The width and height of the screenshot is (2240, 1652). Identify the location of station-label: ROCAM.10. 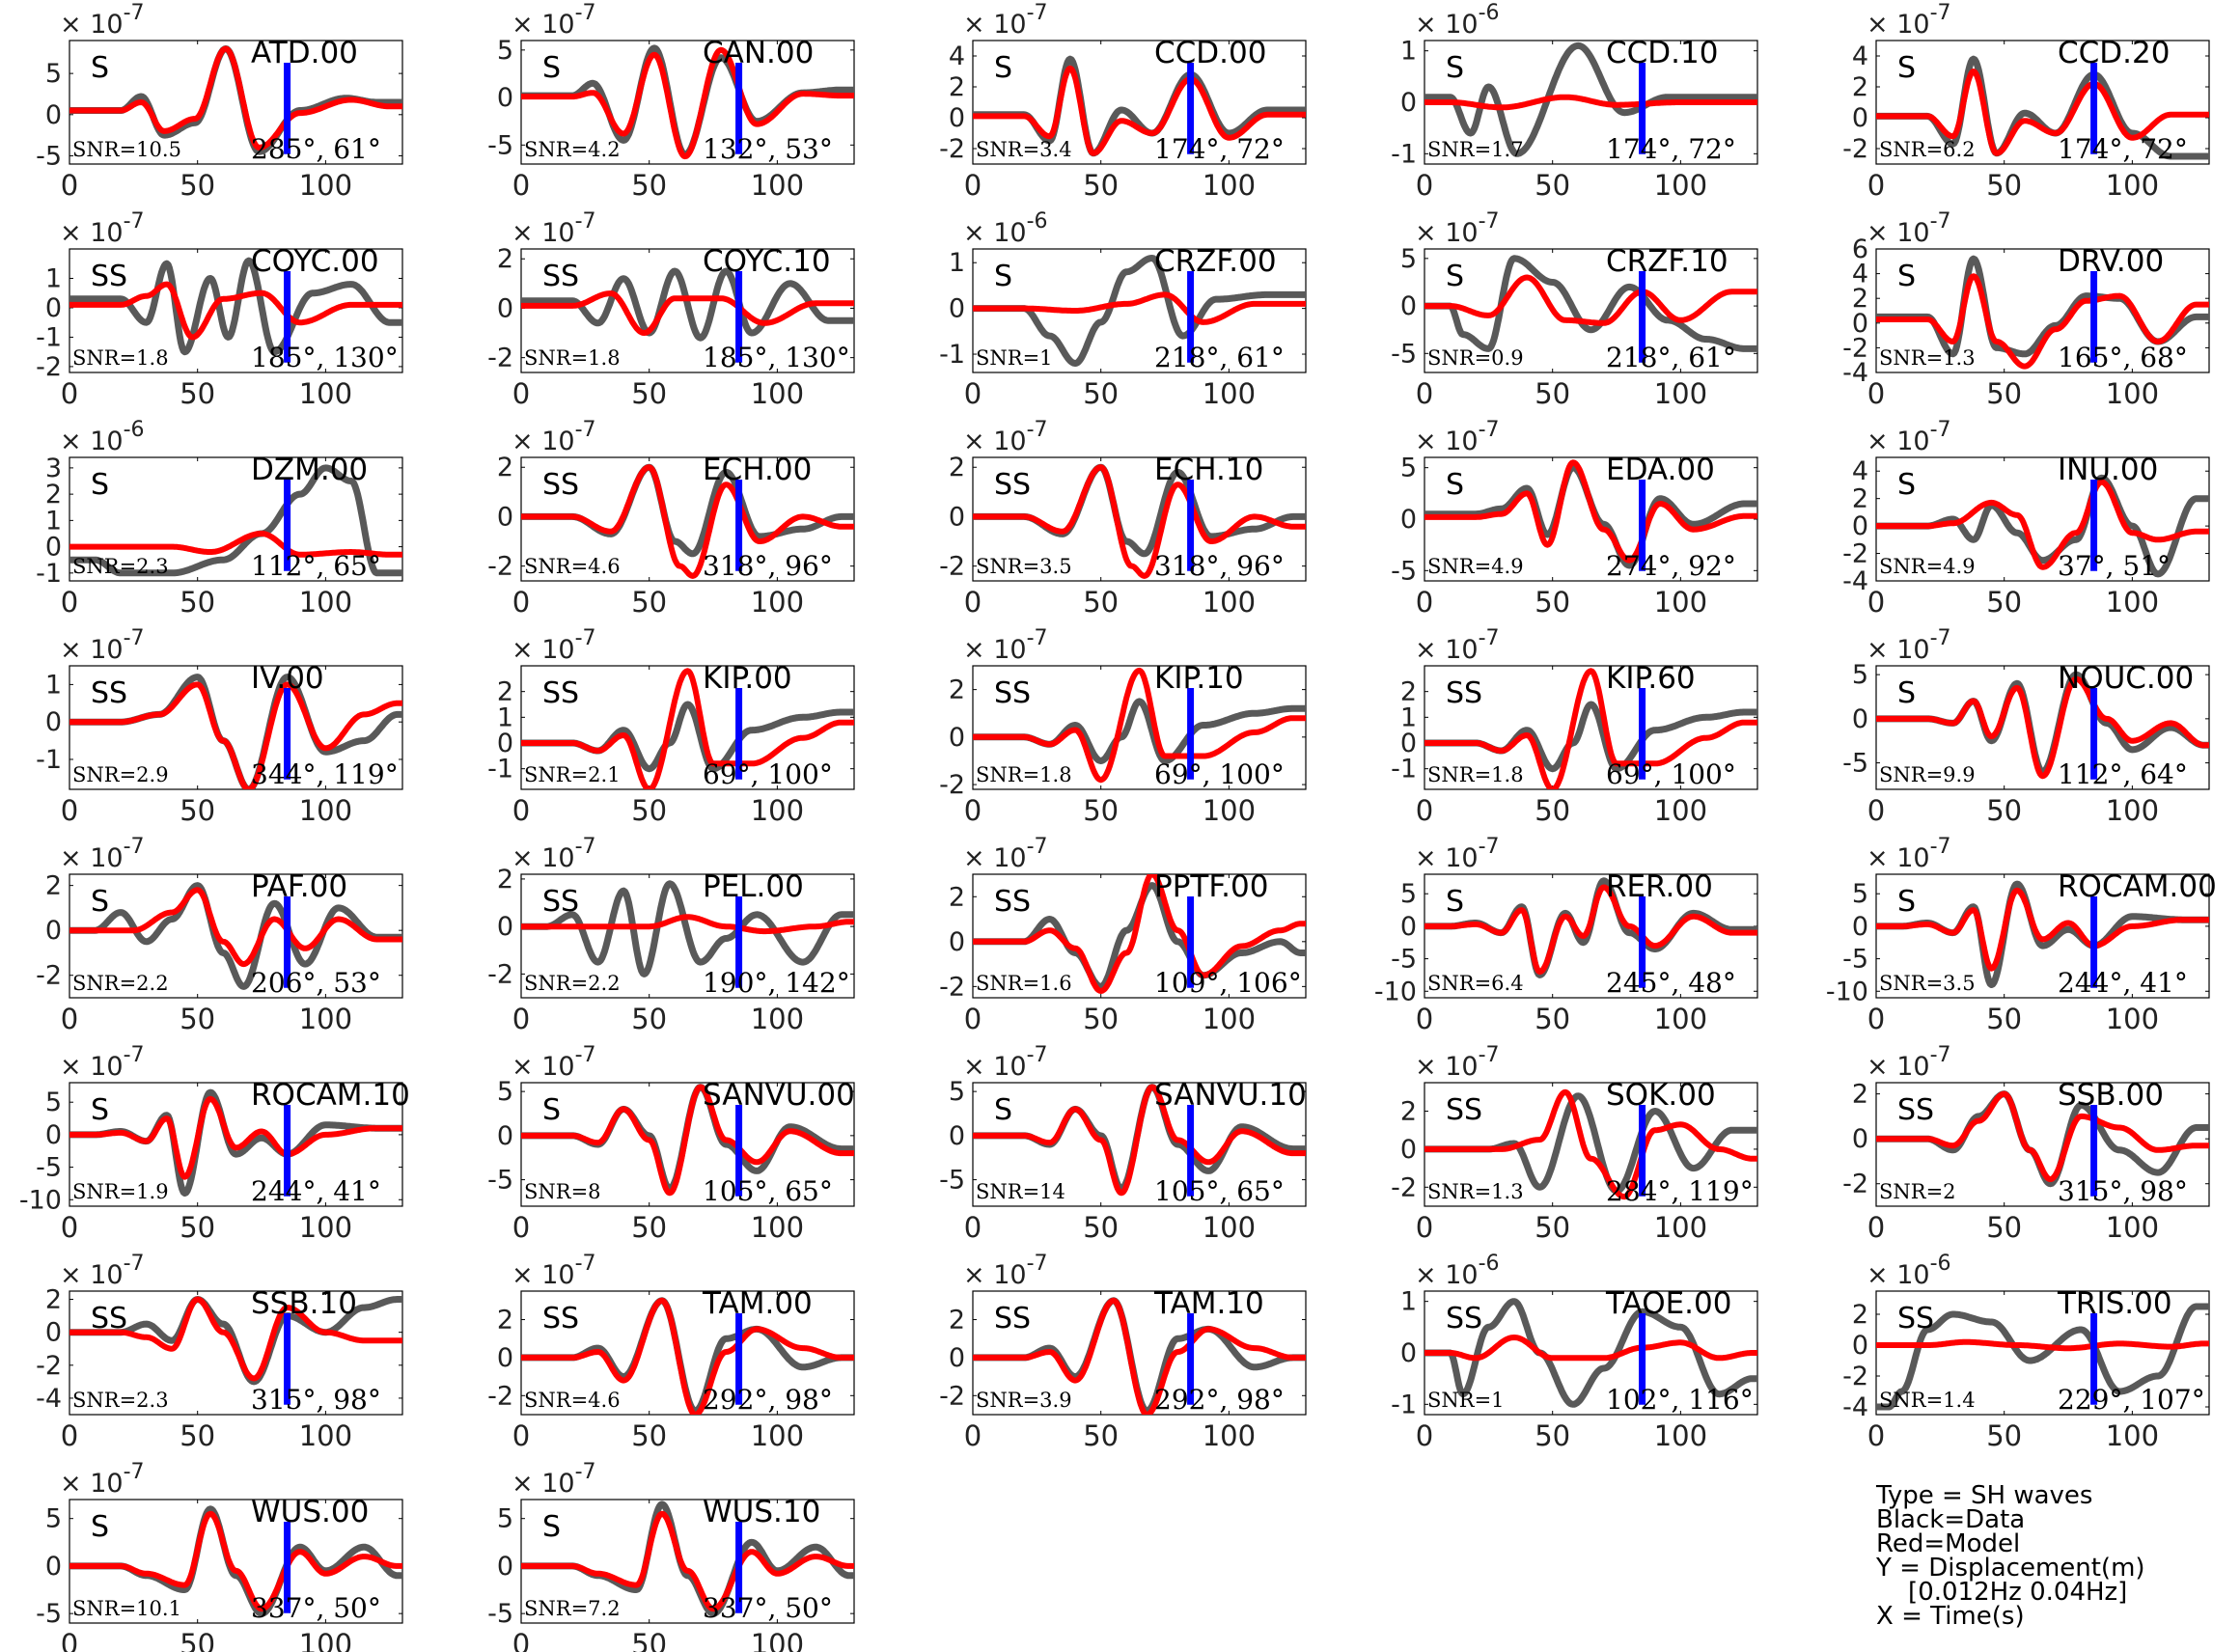
(331, 1095).